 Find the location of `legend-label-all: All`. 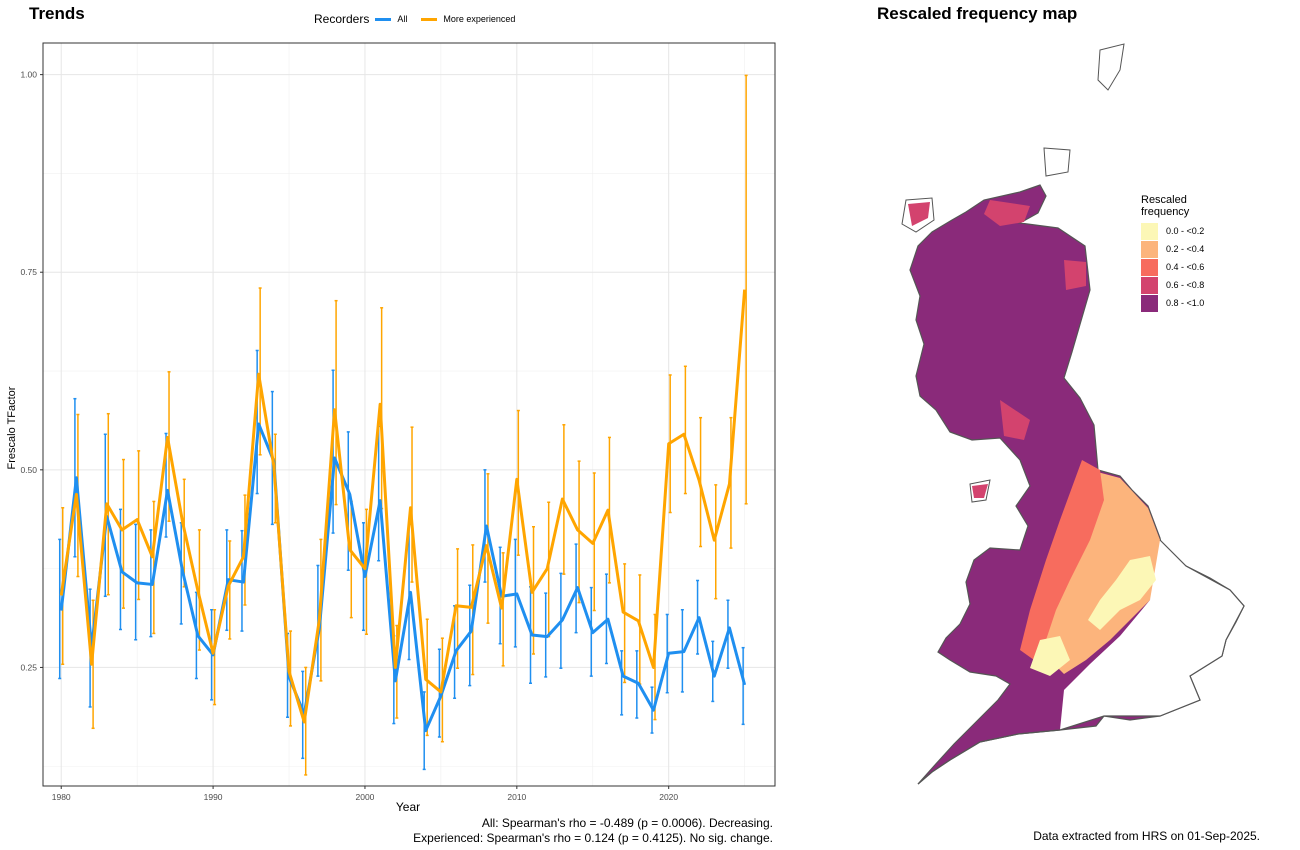

legend-label-all: All is located at coordinates (402, 19).